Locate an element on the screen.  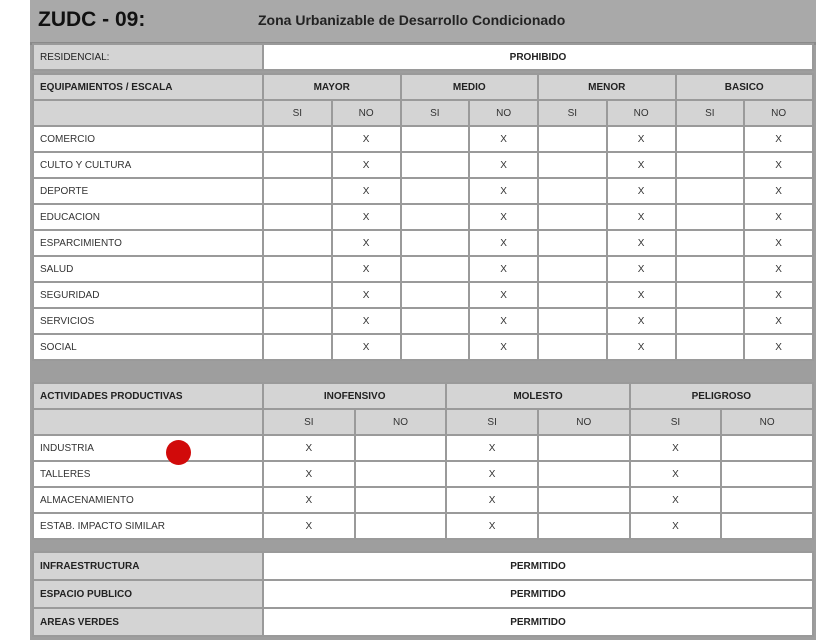
use-value: PERMITIDO is located at coordinates (538, 594).